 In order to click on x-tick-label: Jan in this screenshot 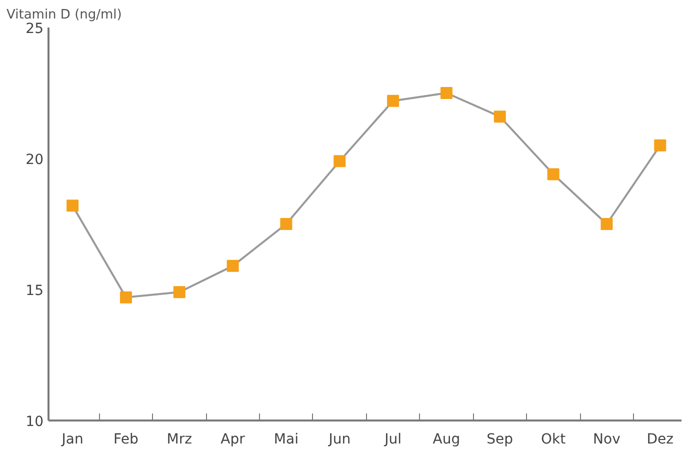, I will do `click(72, 440)`.